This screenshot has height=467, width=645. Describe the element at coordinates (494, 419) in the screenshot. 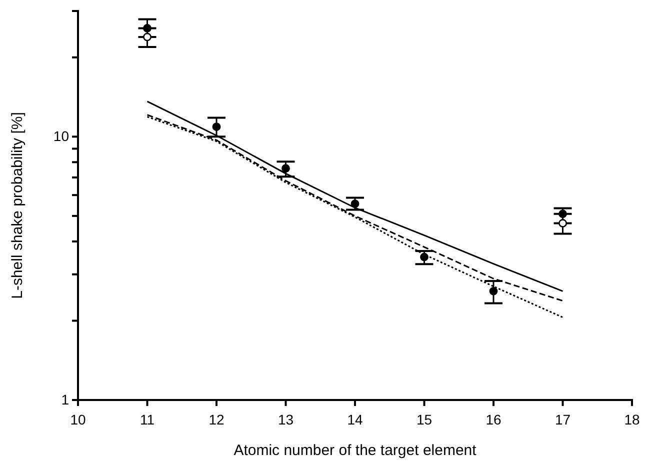

I see `x-tick-label: 16` at that location.